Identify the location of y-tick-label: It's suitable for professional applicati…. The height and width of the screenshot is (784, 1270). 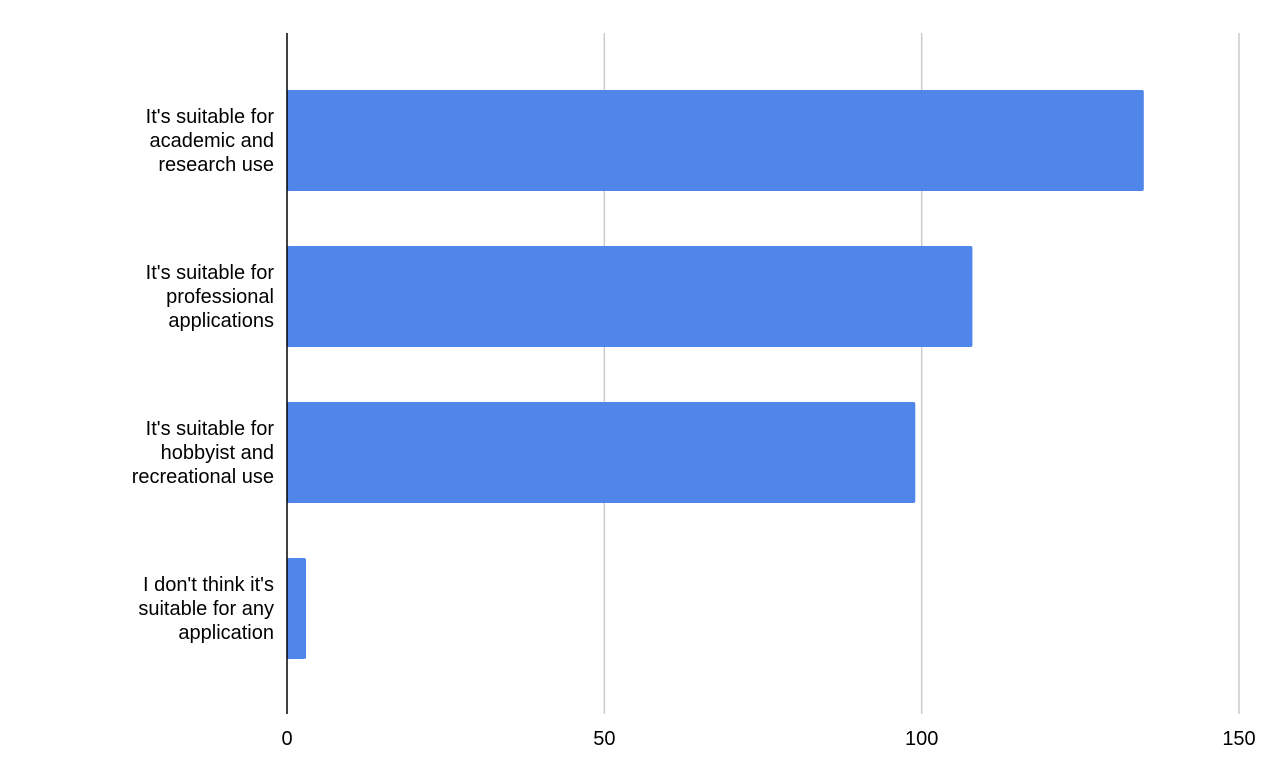
(209, 296).